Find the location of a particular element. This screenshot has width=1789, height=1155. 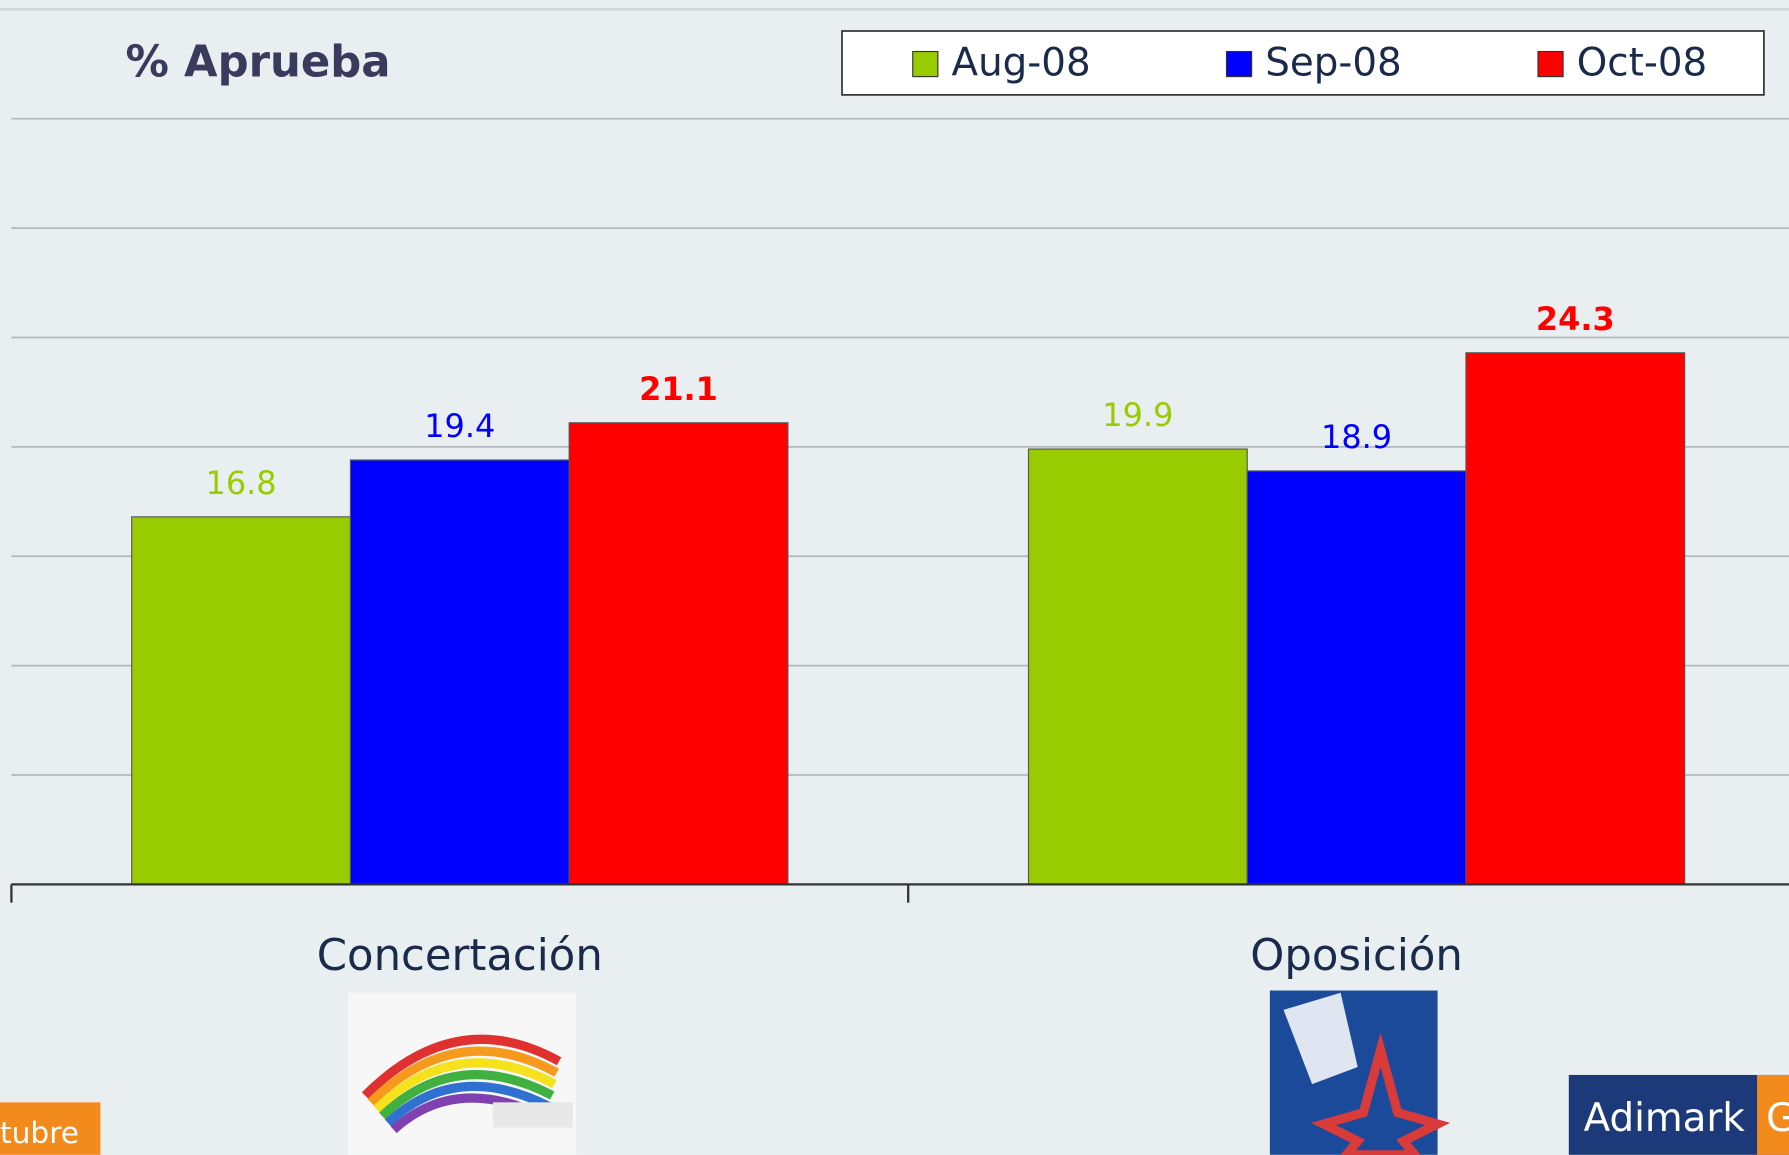

legend-box is located at coordinates (1303, 63).